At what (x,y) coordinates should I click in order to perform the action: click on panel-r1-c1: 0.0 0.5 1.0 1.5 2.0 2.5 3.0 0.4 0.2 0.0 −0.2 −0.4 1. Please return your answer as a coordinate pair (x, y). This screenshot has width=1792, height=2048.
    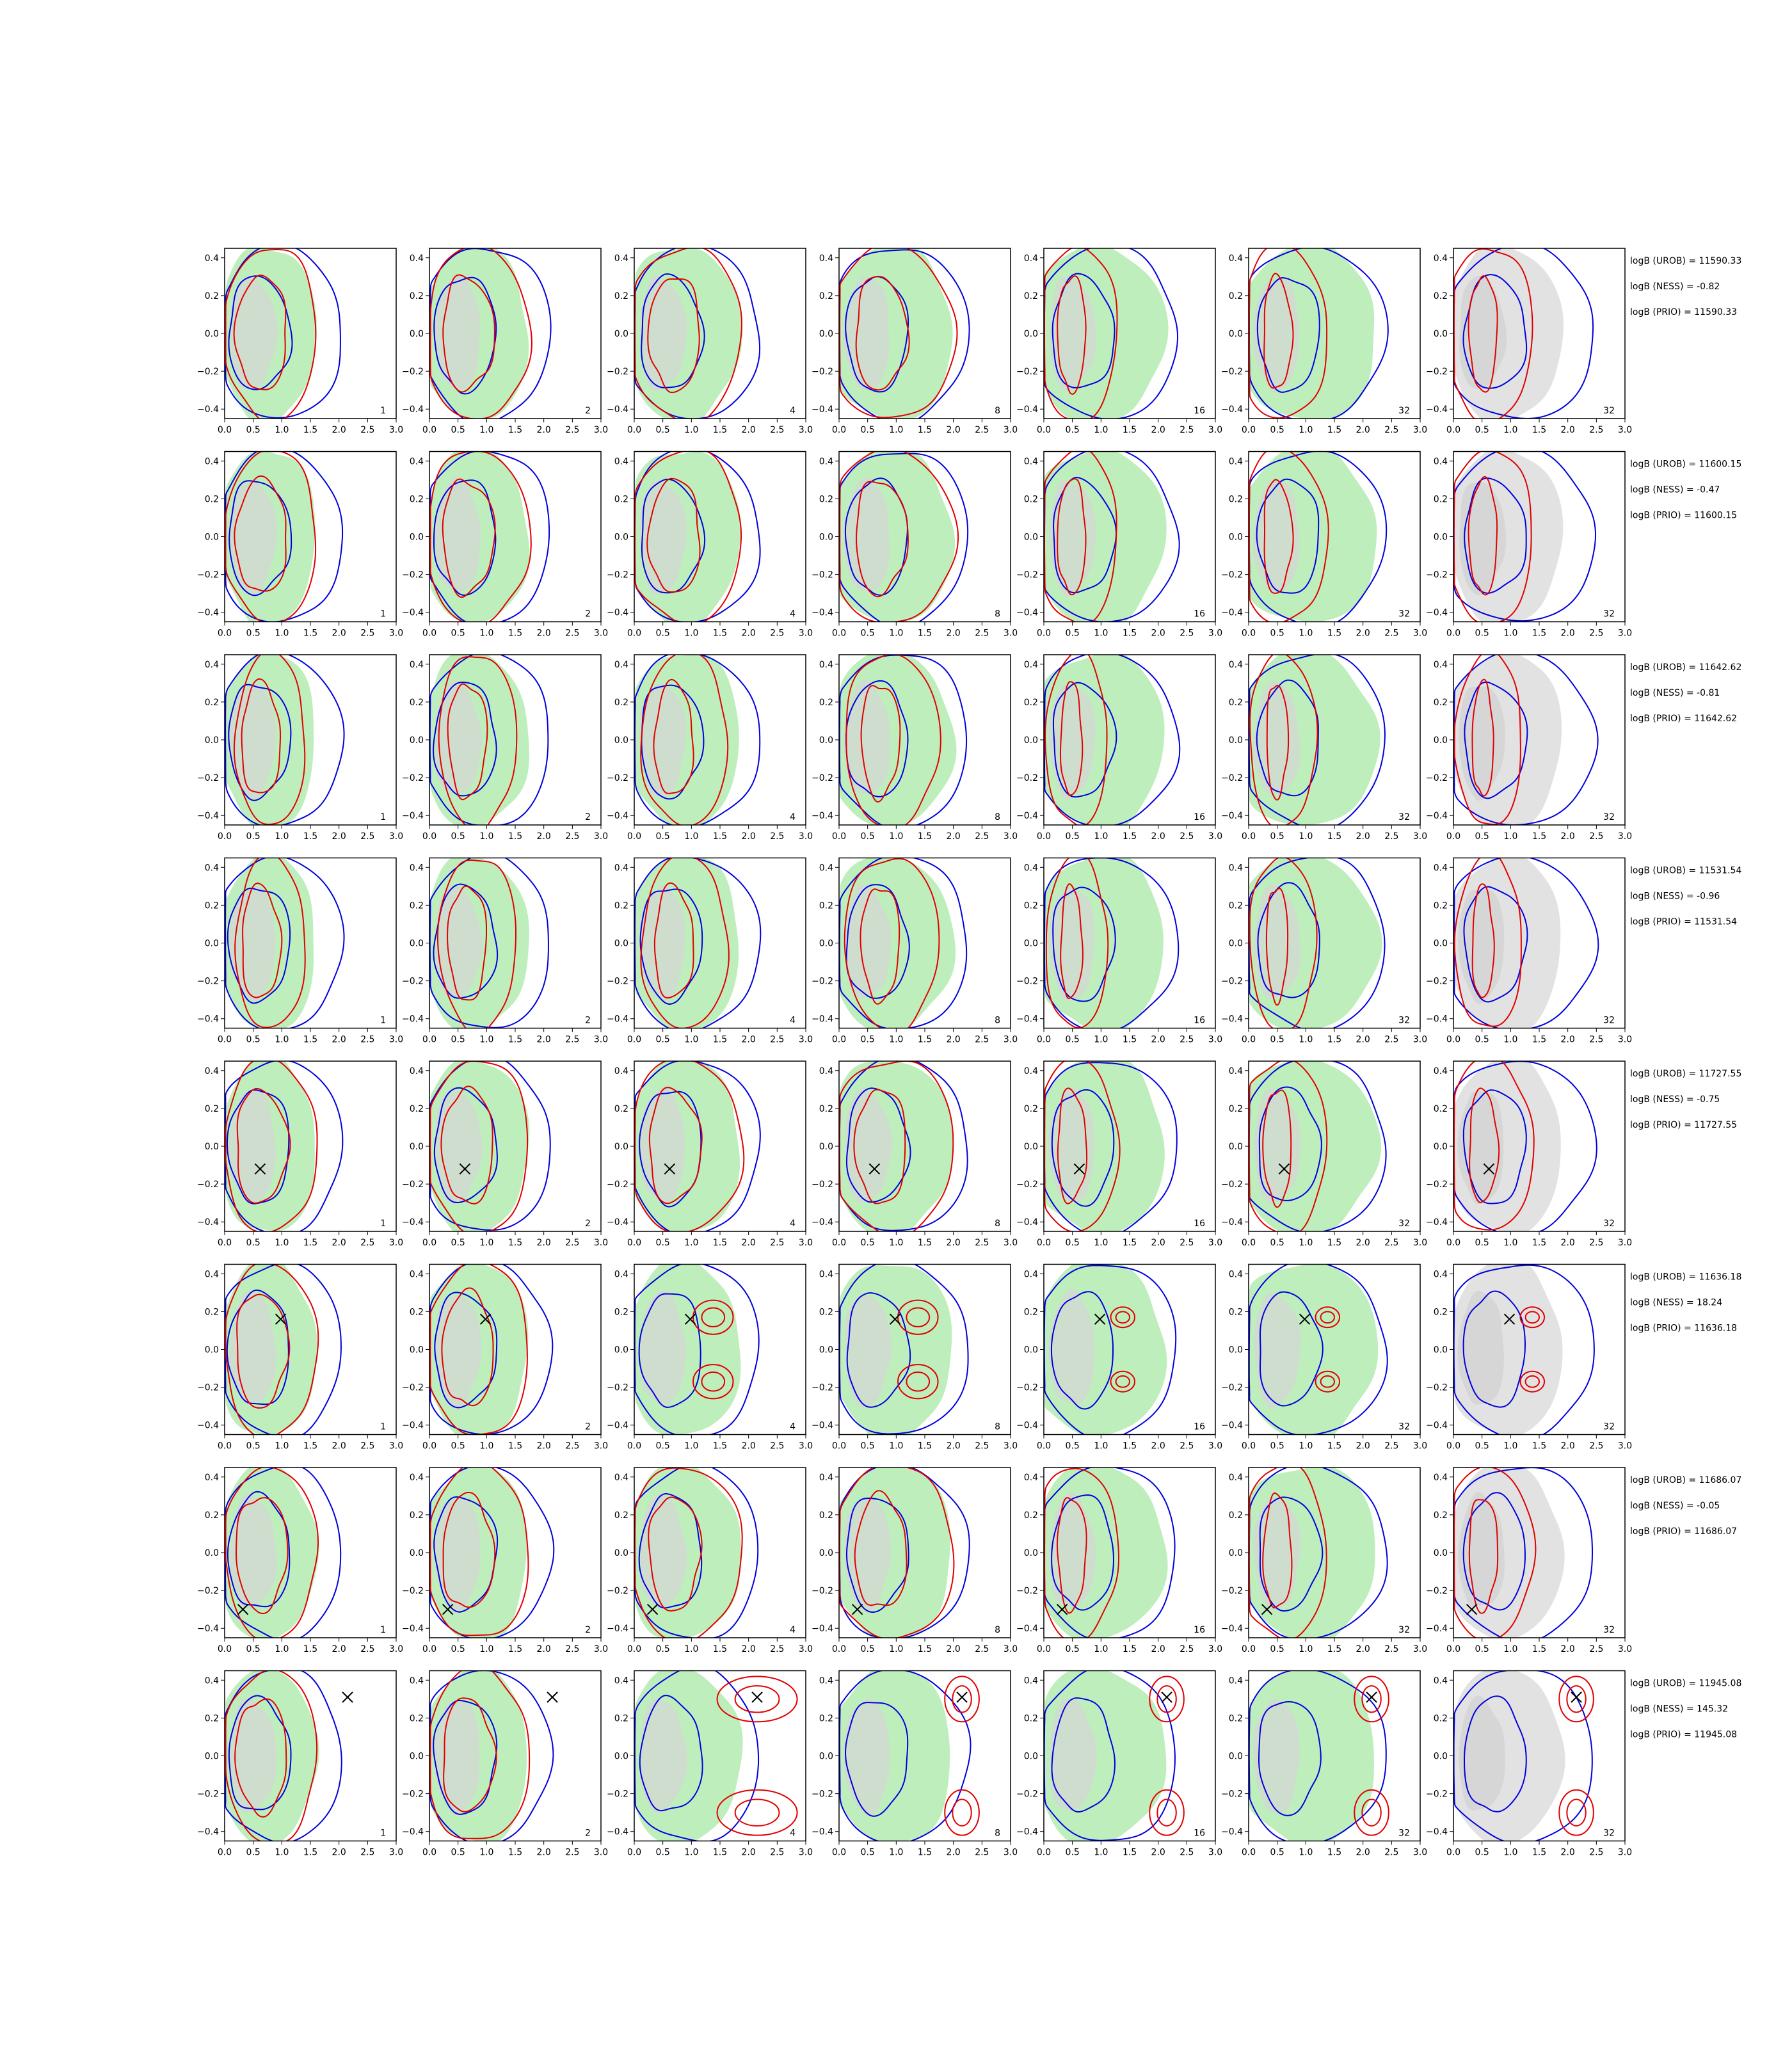
    Looking at the image, I should click on (300, 341).